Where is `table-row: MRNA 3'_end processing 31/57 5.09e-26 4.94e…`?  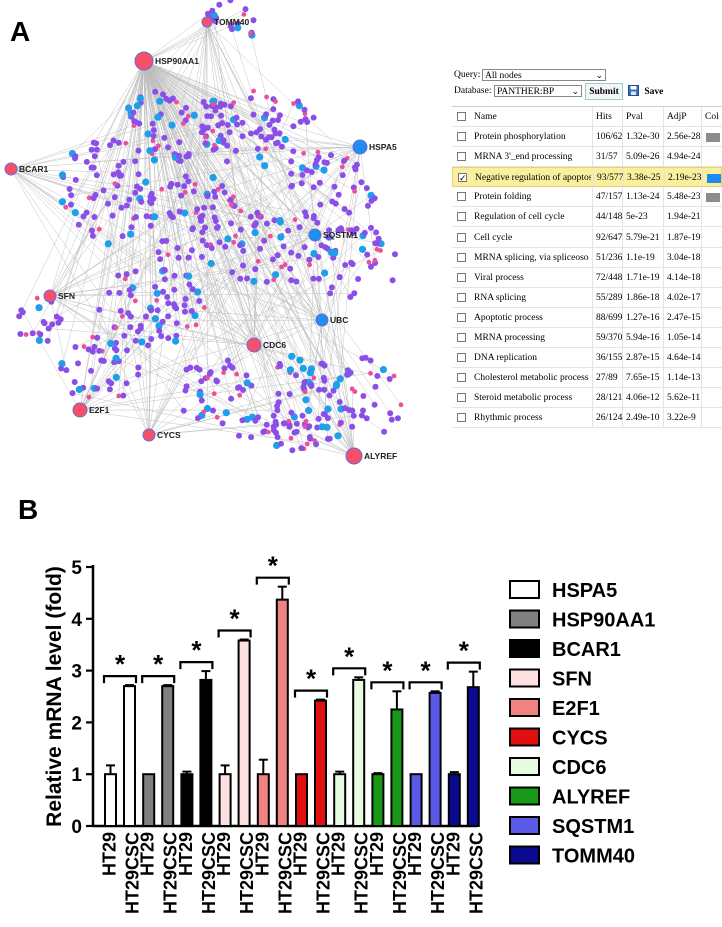
table-row: MRNA 3'_end processing 31/57 5.09e-26 4.94e… is located at coordinates (587, 157).